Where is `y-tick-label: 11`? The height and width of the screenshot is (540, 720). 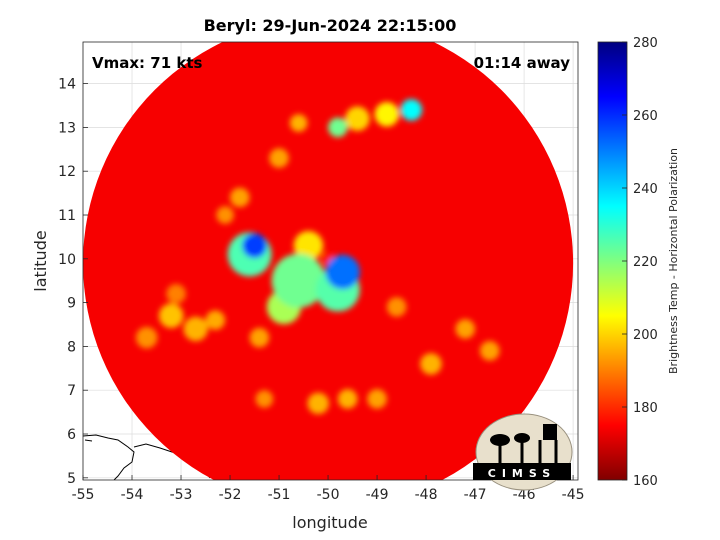
y-tick-label: 11 is located at coordinates (67, 216).